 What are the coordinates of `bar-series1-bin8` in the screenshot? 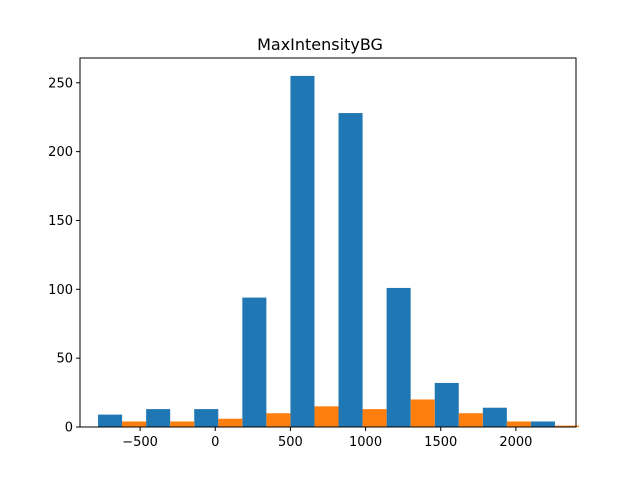 It's located at (446, 404).